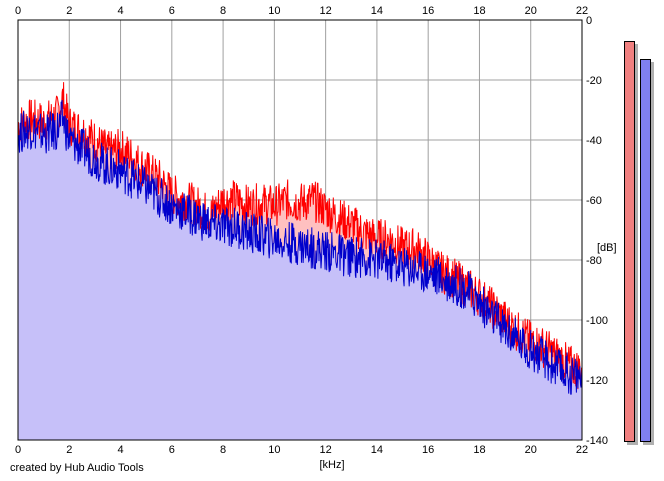 The image size is (664, 481). Describe the element at coordinates (172, 11) in the screenshot. I see `x-tick-label-top: 6` at that location.